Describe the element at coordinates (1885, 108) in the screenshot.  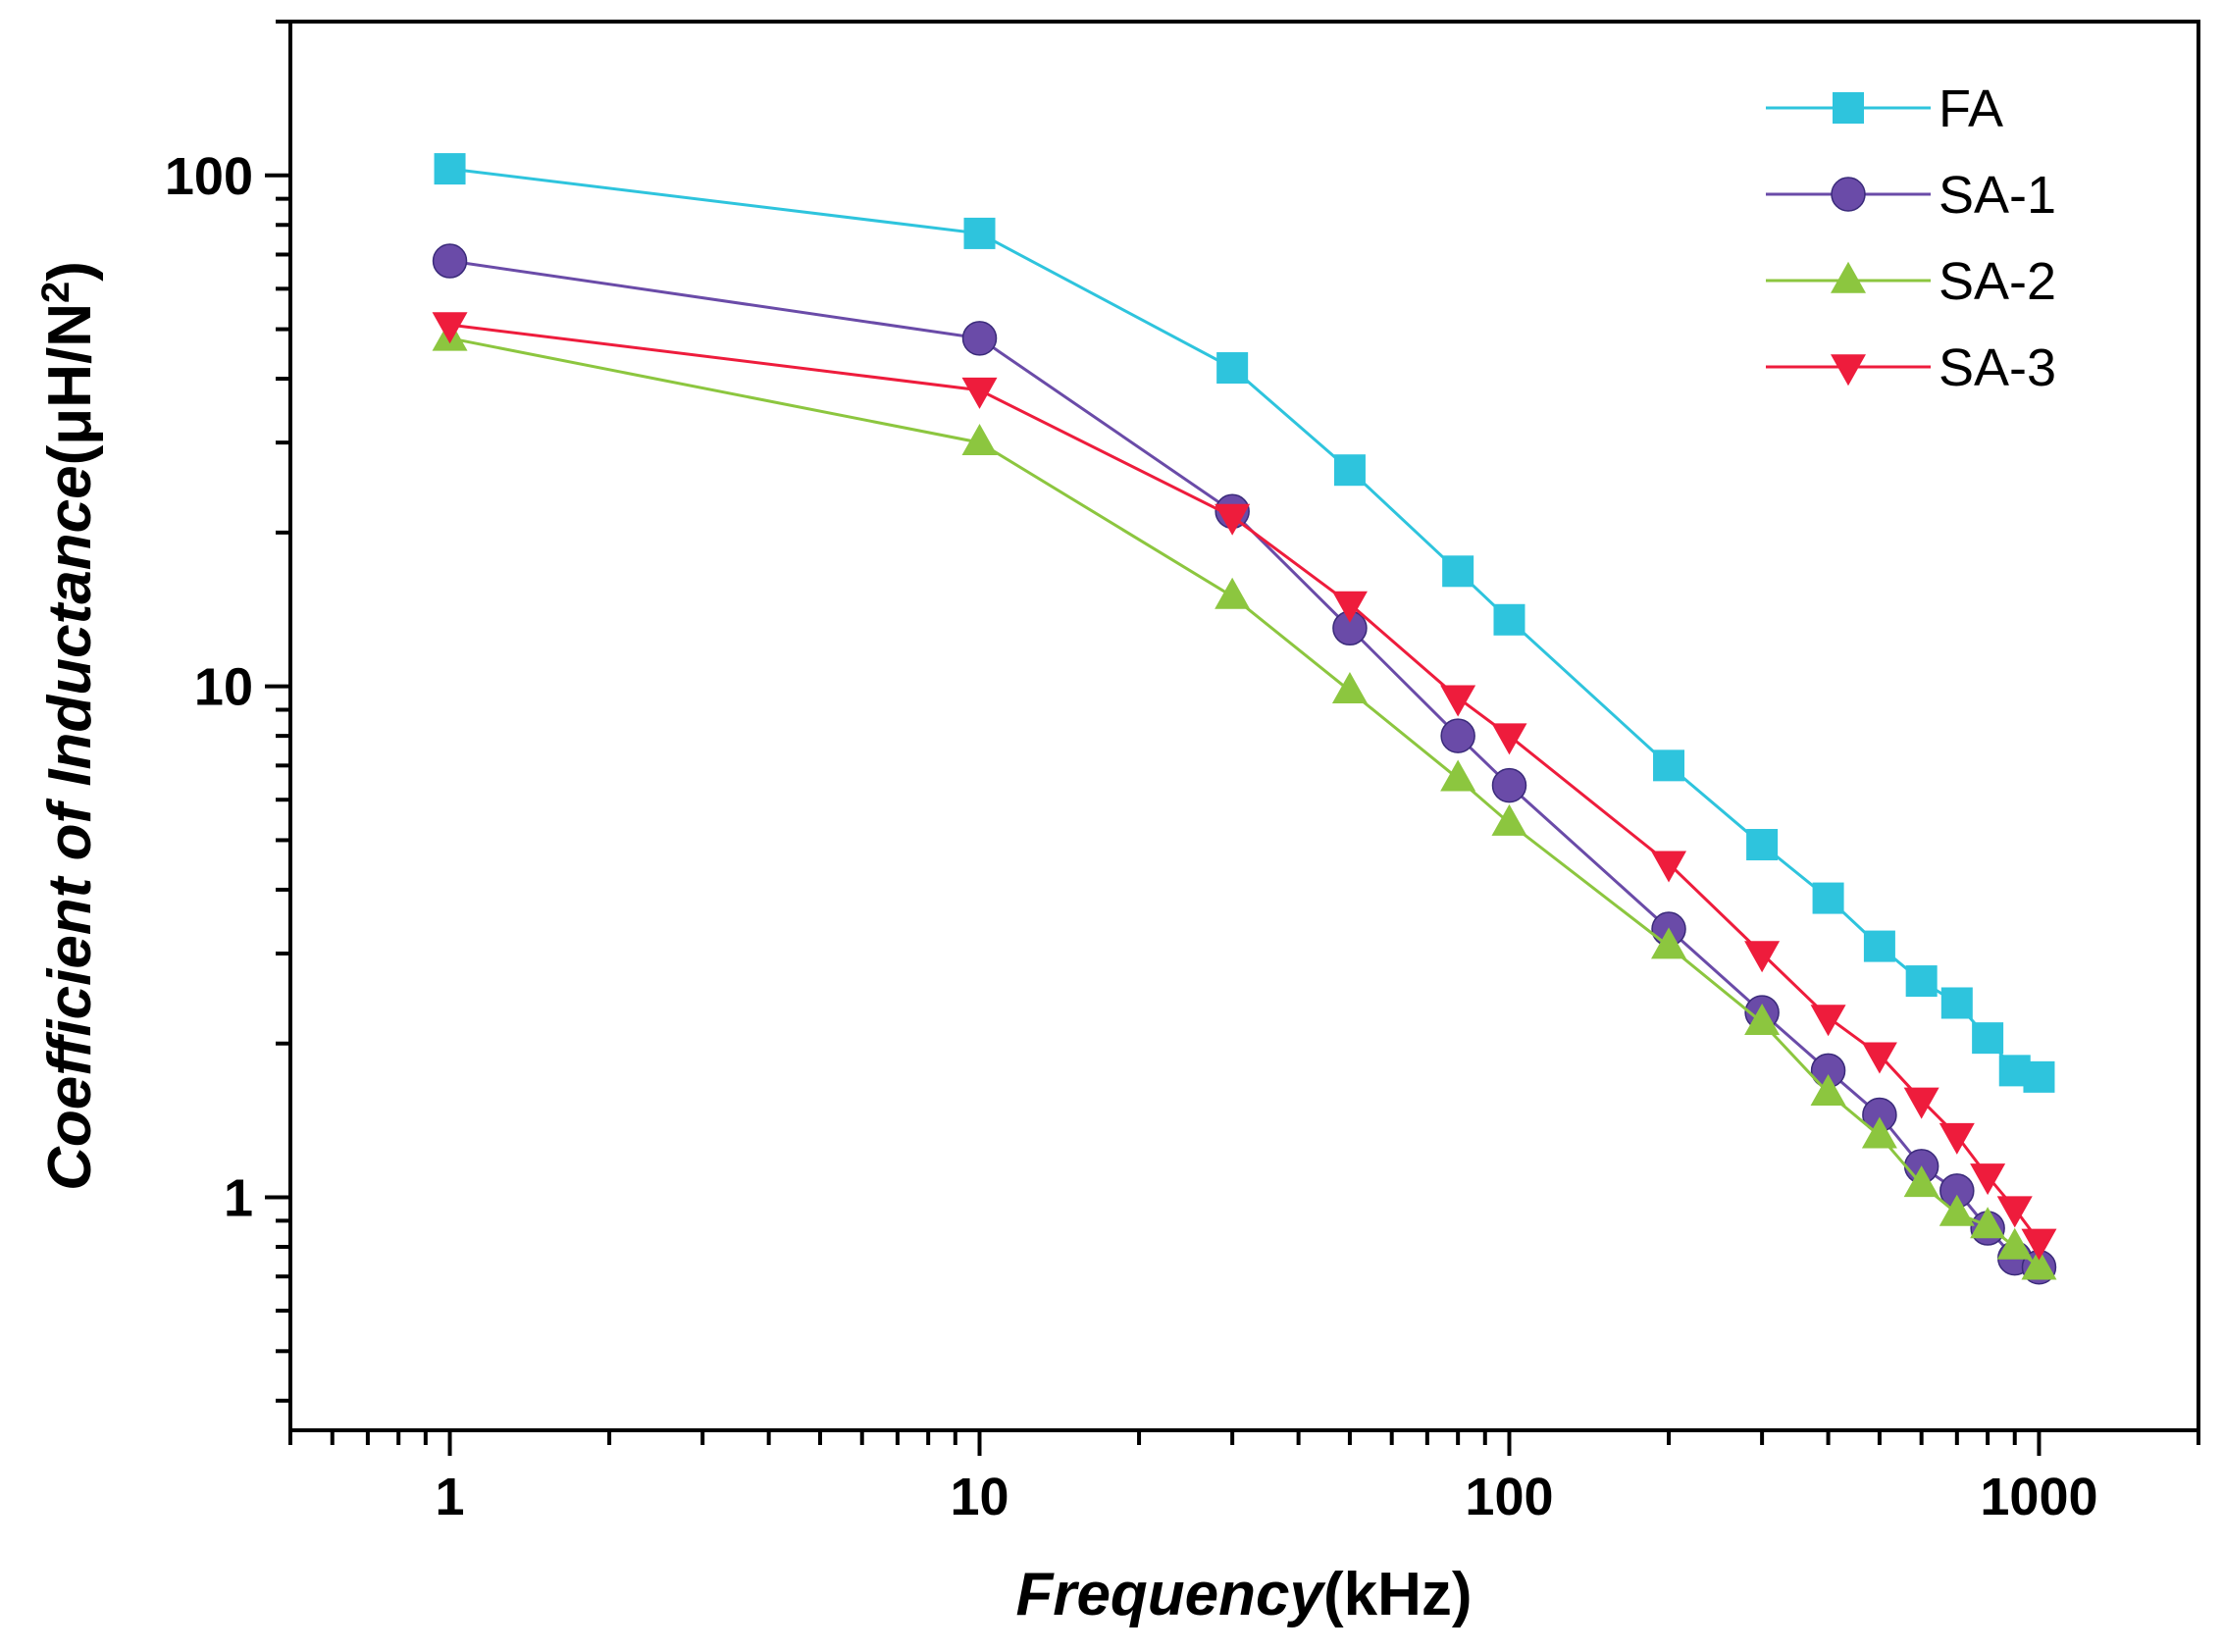
I see `legend-item-fa: FA` at that location.